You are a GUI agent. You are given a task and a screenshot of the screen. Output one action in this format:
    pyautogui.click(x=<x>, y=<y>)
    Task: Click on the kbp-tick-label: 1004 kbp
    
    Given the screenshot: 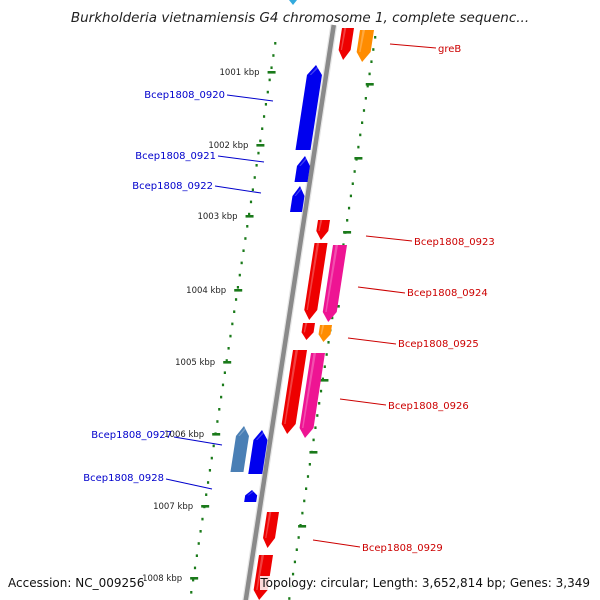 What is the action you would take?
    pyautogui.click(x=206, y=291)
    